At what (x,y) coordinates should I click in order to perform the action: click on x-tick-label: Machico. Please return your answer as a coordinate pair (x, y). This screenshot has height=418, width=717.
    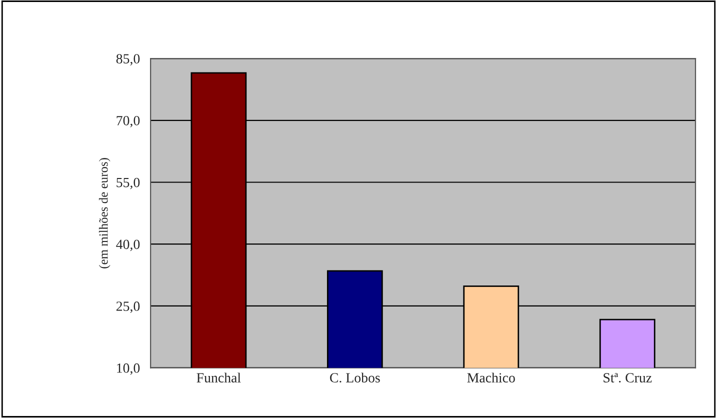
    Looking at the image, I should click on (491, 377).